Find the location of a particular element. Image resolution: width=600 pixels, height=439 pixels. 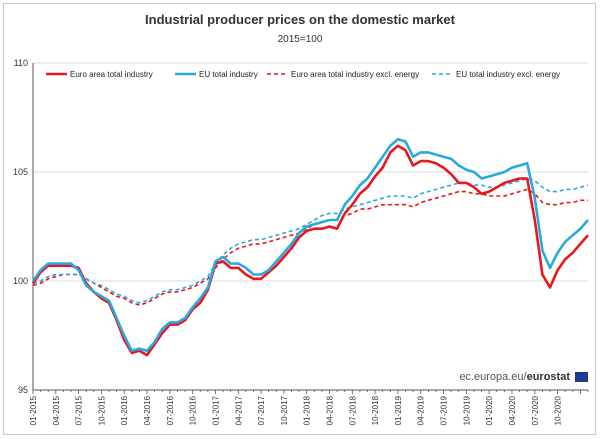

x-tick-label: 10-2019 is located at coordinates (466, 410).